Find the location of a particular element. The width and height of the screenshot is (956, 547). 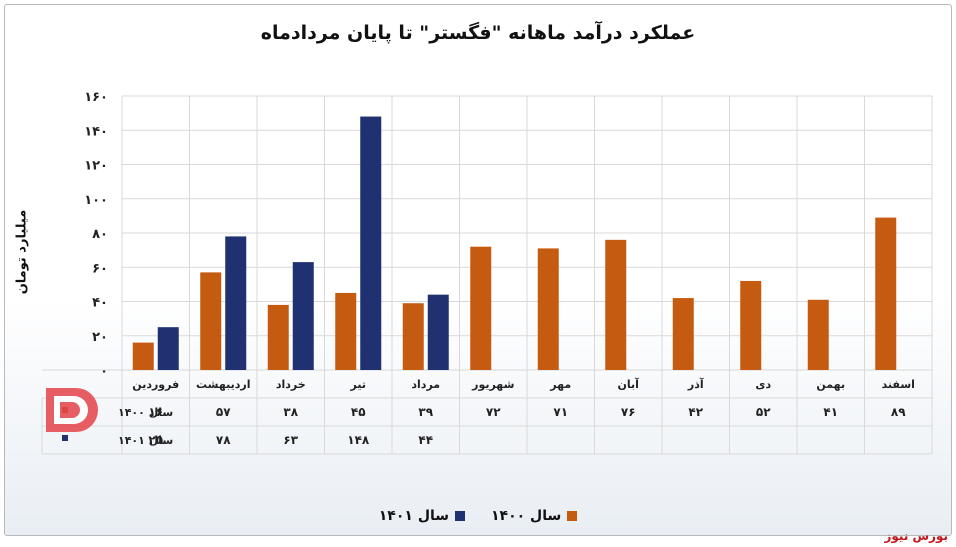

x-tick-label: آبان is located at coordinates (629, 384).